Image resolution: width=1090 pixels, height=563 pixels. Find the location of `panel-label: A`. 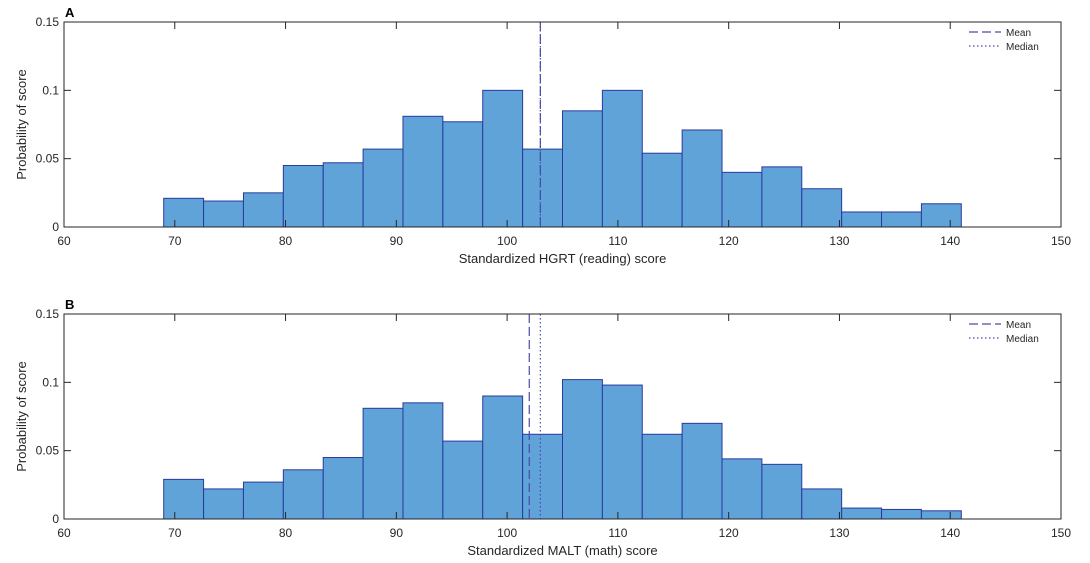

panel-label: A is located at coordinates (70, 12).